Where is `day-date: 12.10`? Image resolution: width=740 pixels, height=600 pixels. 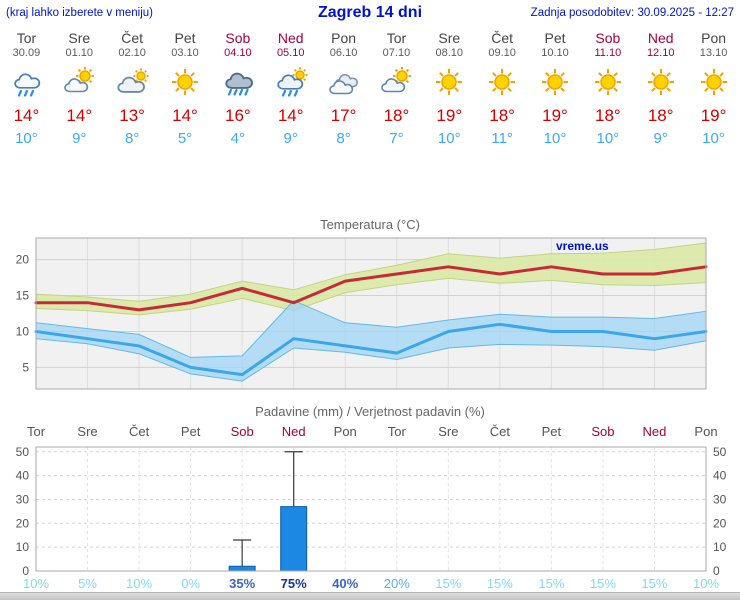 day-date: 12.10 is located at coordinates (660, 53).